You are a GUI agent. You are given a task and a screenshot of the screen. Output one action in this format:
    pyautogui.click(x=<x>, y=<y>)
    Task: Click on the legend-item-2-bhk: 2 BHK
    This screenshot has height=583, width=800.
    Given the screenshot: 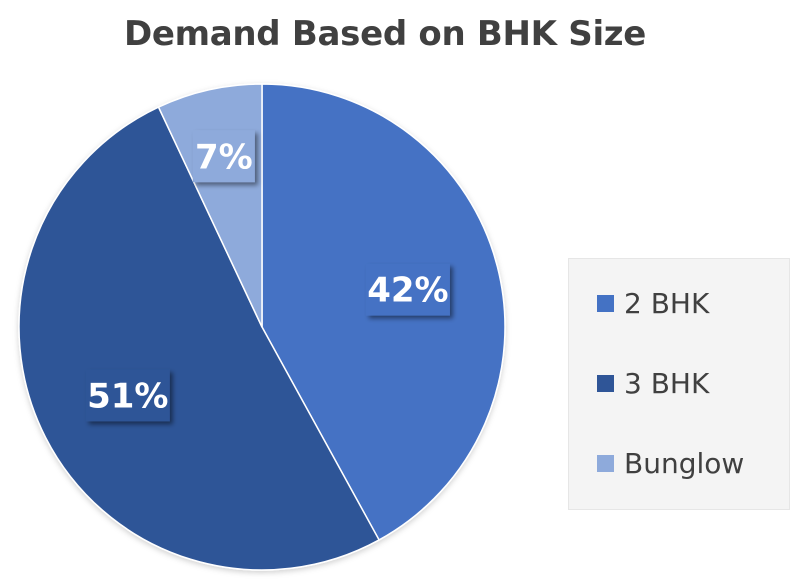 What is the action you would take?
    pyautogui.click(x=653, y=303)
    